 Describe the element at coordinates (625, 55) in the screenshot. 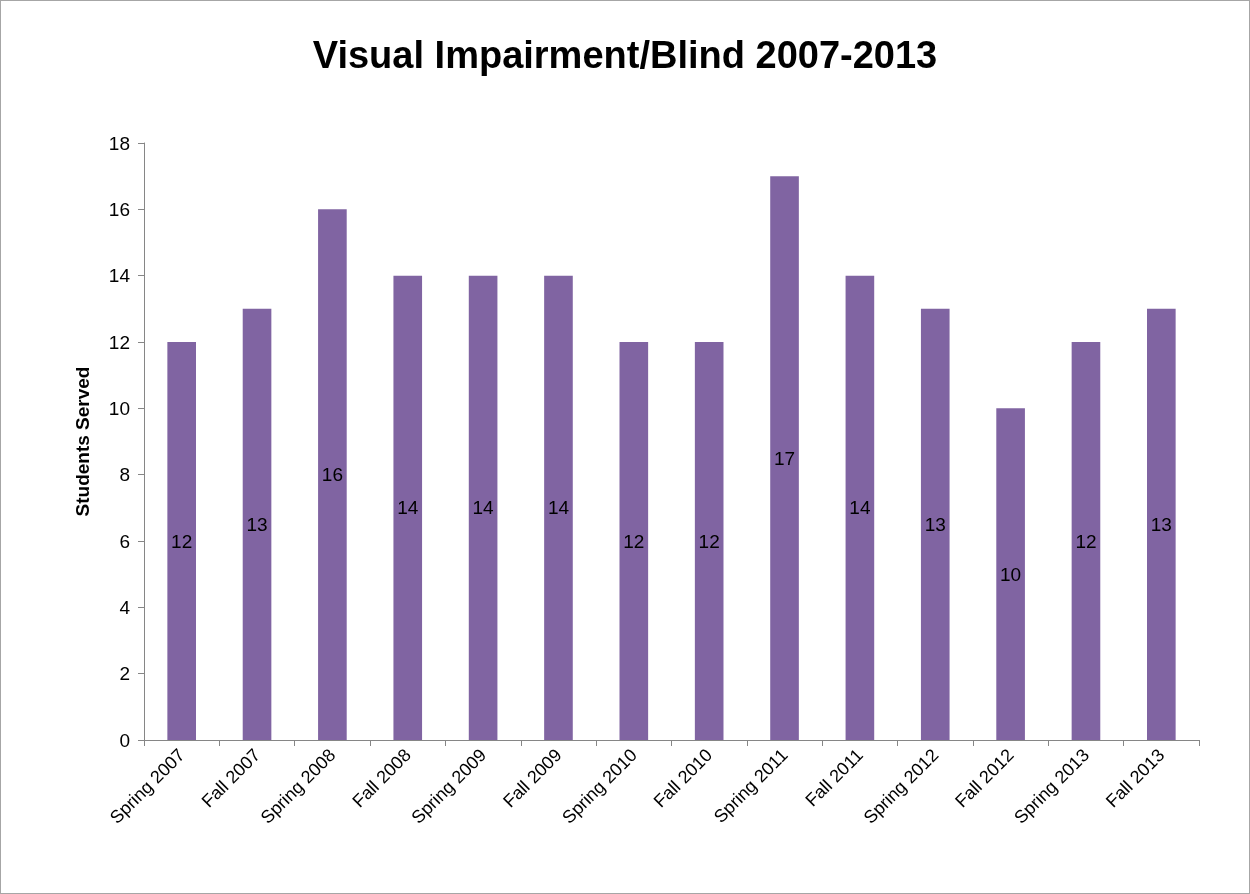

I see `chart-title: Visual Impairment/Blind 2007-2013` at that location.